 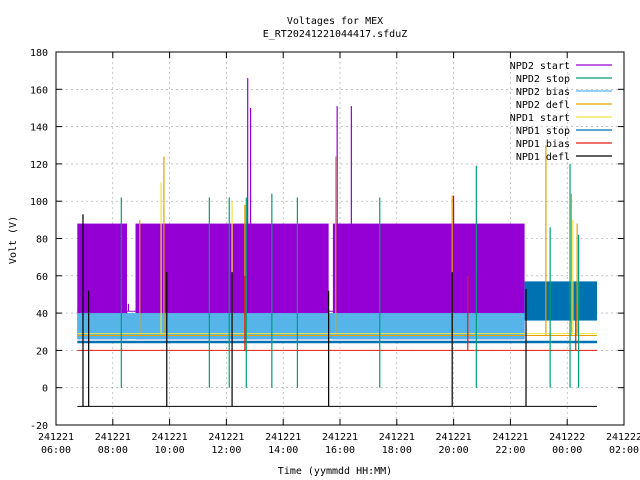 I want to click on y-tick-label: 180, so click(x=39, y=53).